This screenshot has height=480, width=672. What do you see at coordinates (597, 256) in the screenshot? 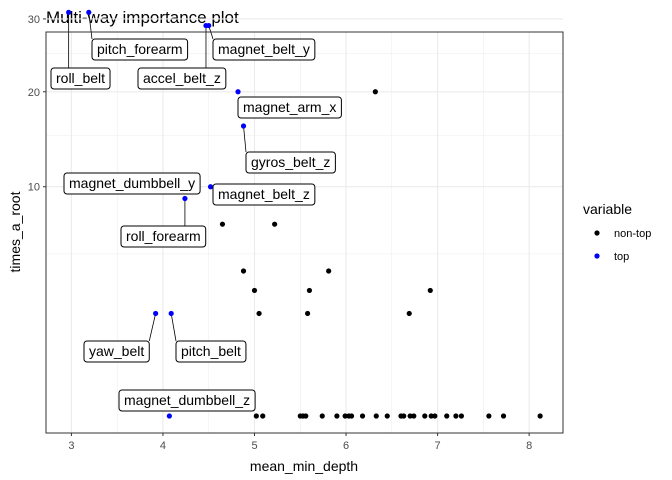
I see `legend-swatch-top` at bounding box center [597, 256].